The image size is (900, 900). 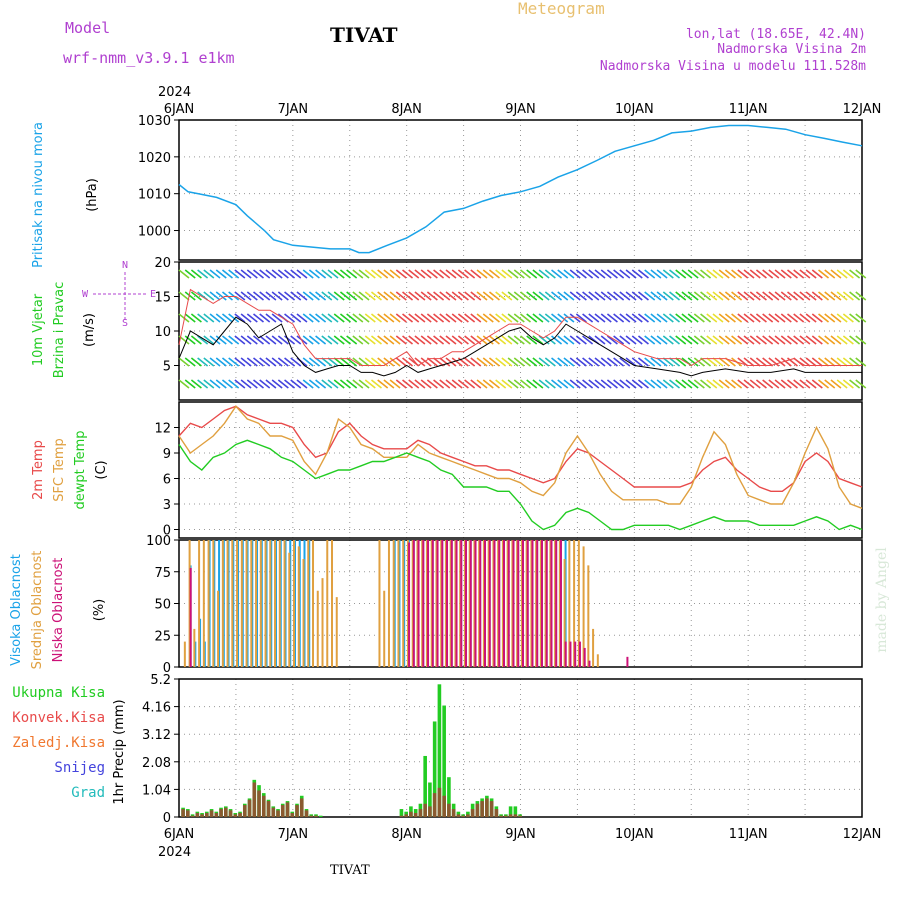 What do you see at coordinates (776, 34) in the screenshot?
I see `lonlat-label: lon,lat (18.65E, 42.4N)` at bounding box center [776, 34].